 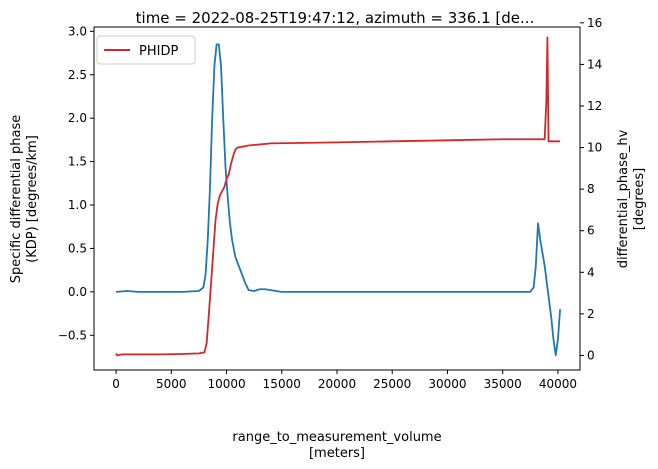 I want to click on y-right-tick-label: 10, so click(x=594, y=148).